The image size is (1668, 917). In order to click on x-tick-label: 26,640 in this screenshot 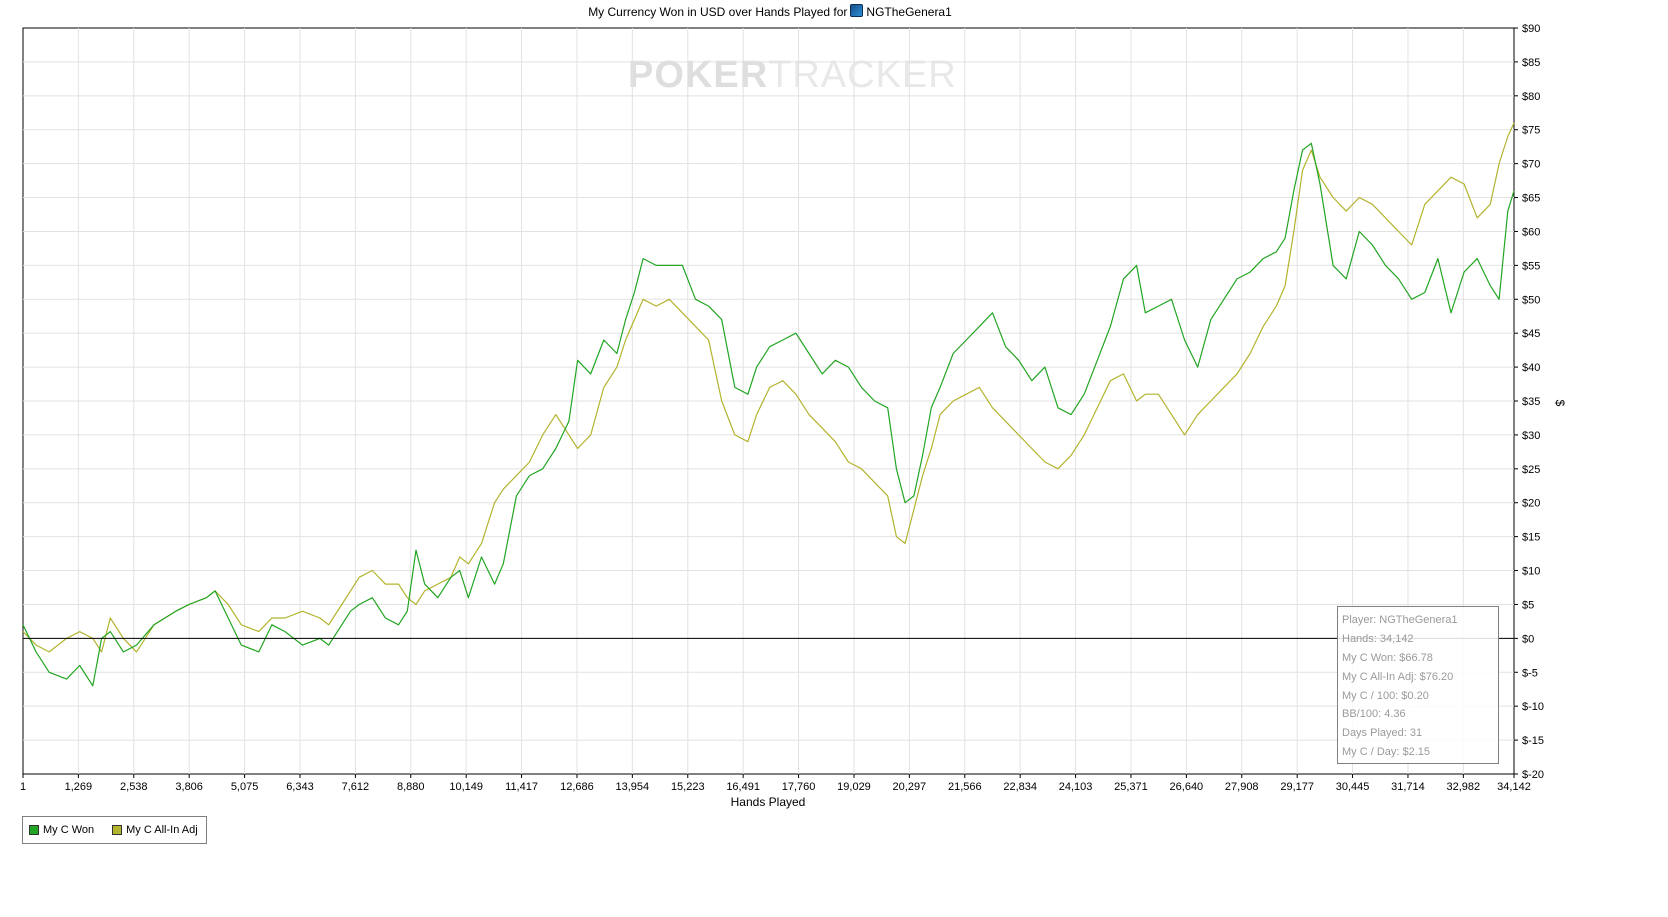, I will do `click(1187, 787)`.